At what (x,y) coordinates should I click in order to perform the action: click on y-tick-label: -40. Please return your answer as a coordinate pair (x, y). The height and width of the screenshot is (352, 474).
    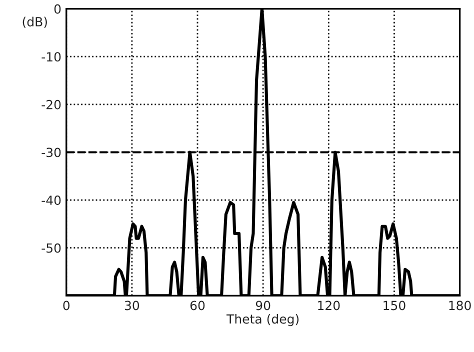
    Looking at the image, I should click on (51, 200).